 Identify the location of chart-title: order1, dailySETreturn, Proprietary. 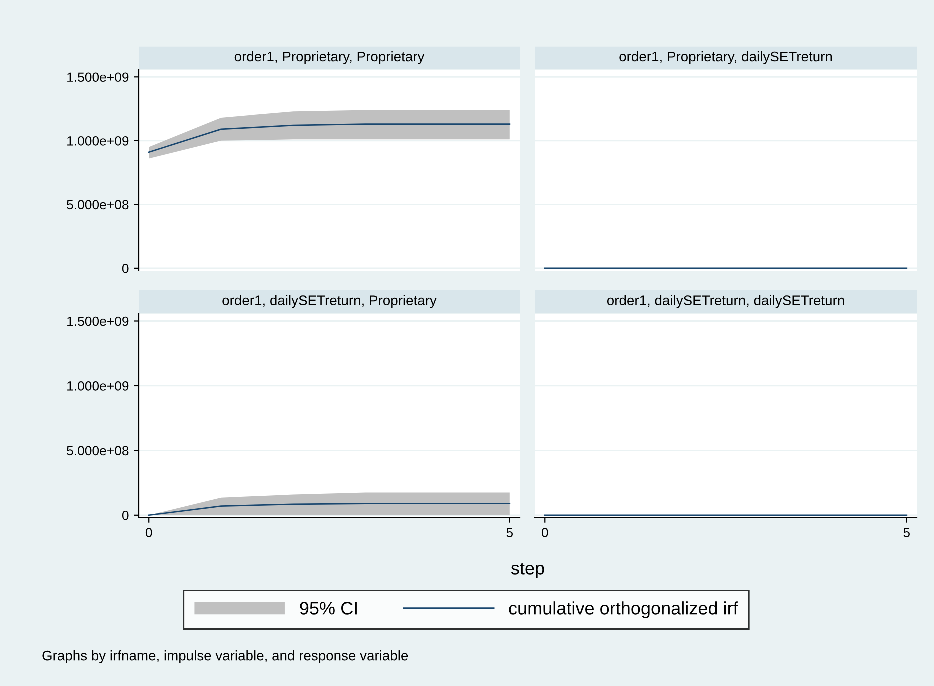
(329, 301).